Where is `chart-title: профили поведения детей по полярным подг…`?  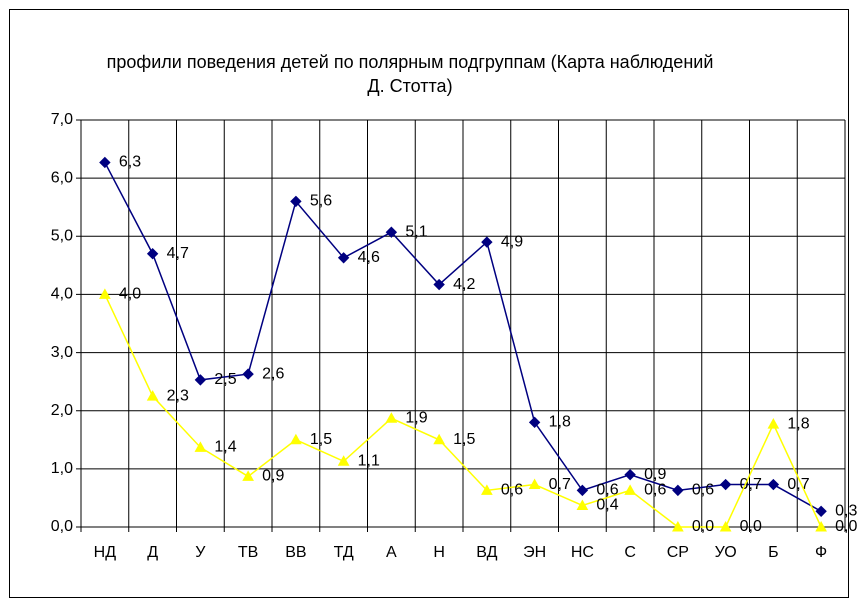
chart-title: профили поведения детей по полярным подг… is located at coordinates (410, 74).